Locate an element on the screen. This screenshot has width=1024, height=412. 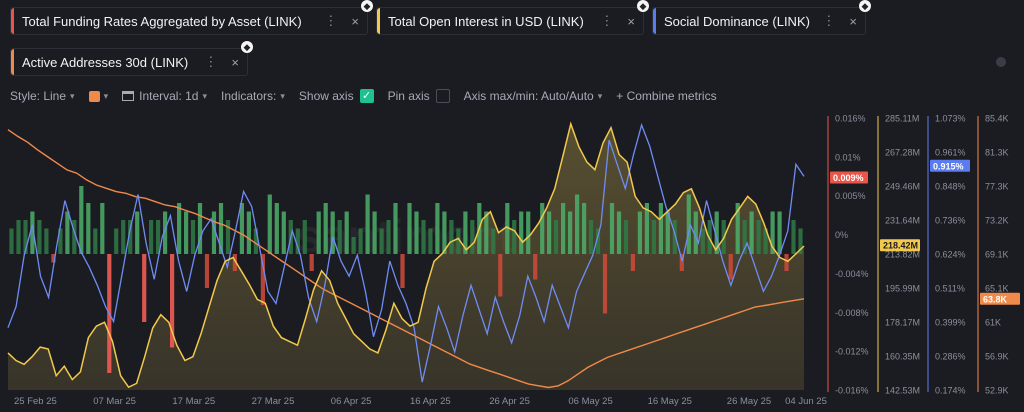
metric-pill: Total Open Interest in USD (LINK) ⋮ × ◆ is located at coordinates (512, 17).